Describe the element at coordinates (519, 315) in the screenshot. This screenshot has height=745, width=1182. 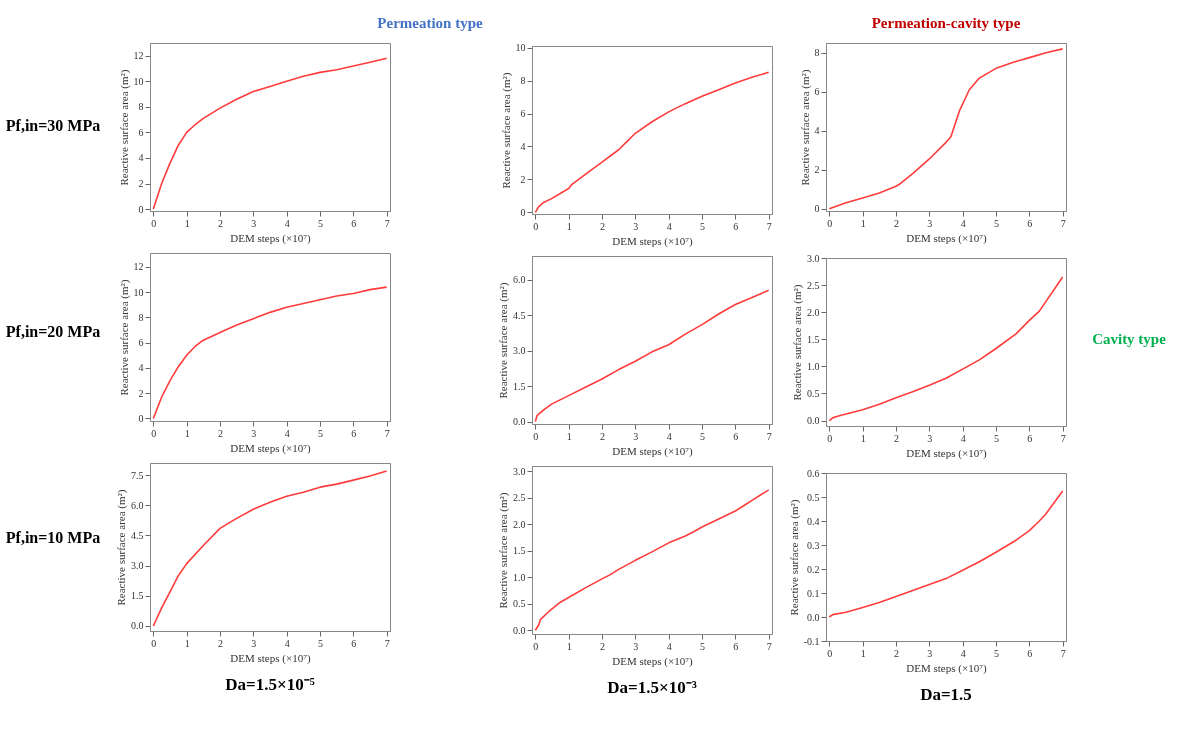
I see `y-tick-label: 4.5` at that location.